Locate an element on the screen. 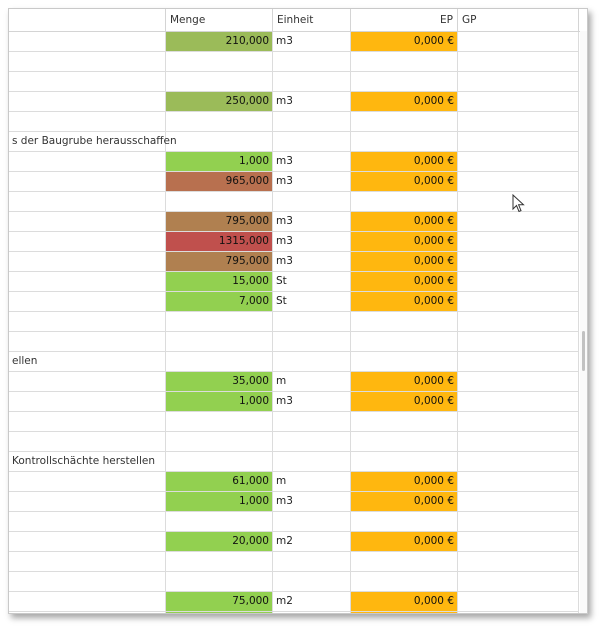 The image size is (599, 626). description-cell: ellen is located at coordinates (87, 361).